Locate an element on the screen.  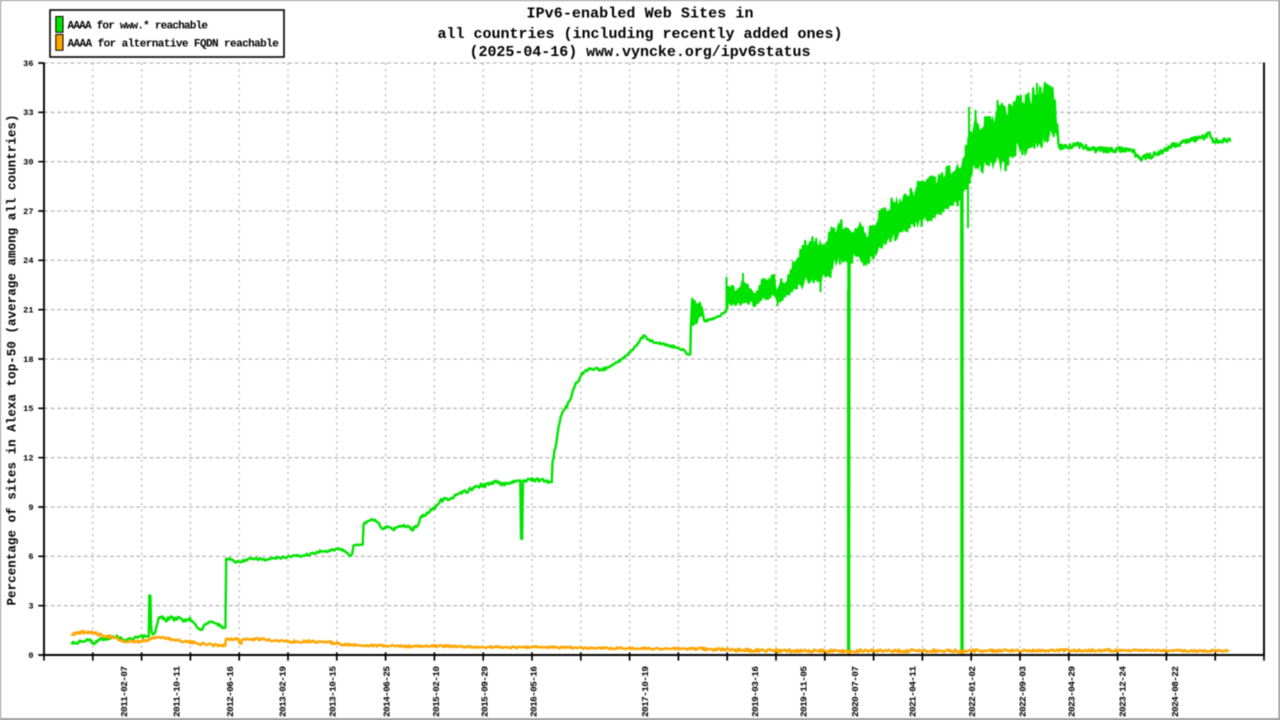
svg-text: 2024-08-22 is located at coordinates (1175, 691).